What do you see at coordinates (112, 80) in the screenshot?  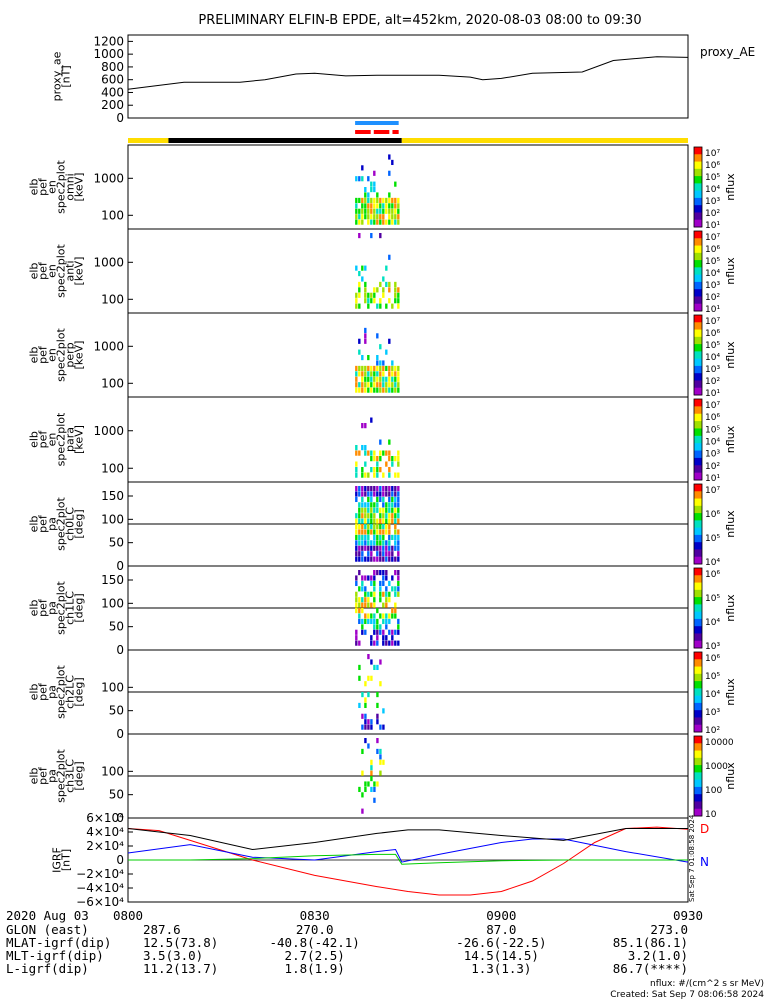 I see `y-tick-label: 600` at bounding box center [112, 80].